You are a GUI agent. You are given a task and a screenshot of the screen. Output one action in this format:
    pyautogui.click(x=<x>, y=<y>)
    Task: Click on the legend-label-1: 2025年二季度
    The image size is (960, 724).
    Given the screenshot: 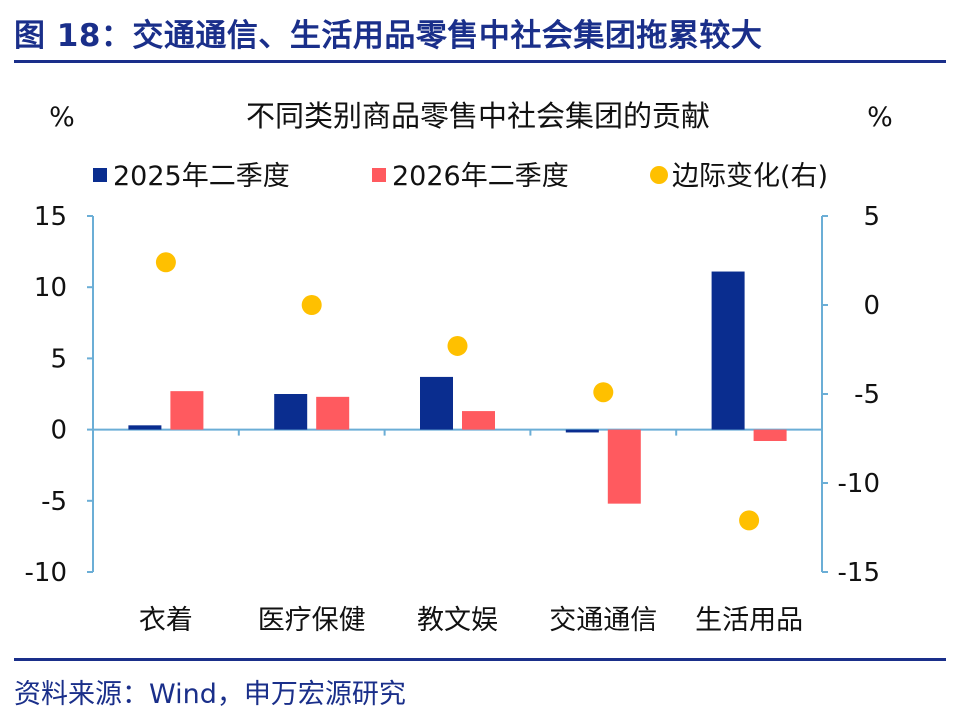 What is the action you would take?
    pyautogui.click(x=201, y=176)
    